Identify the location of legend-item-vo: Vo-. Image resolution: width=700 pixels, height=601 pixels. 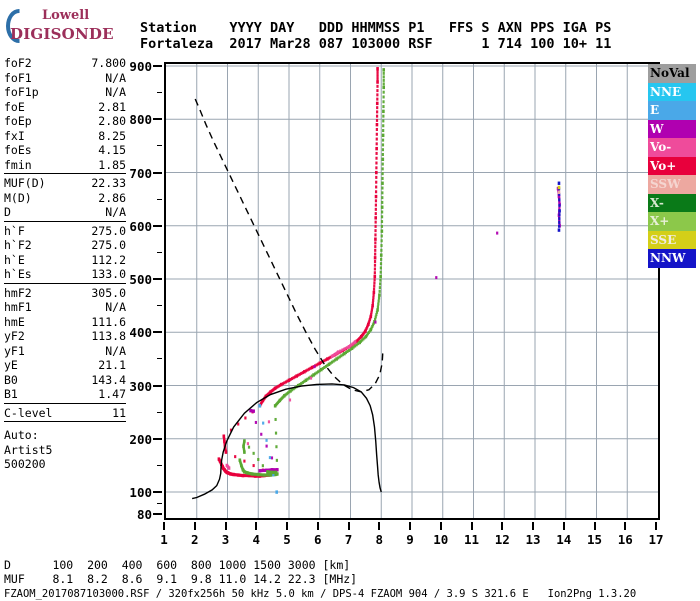
(672, 147).